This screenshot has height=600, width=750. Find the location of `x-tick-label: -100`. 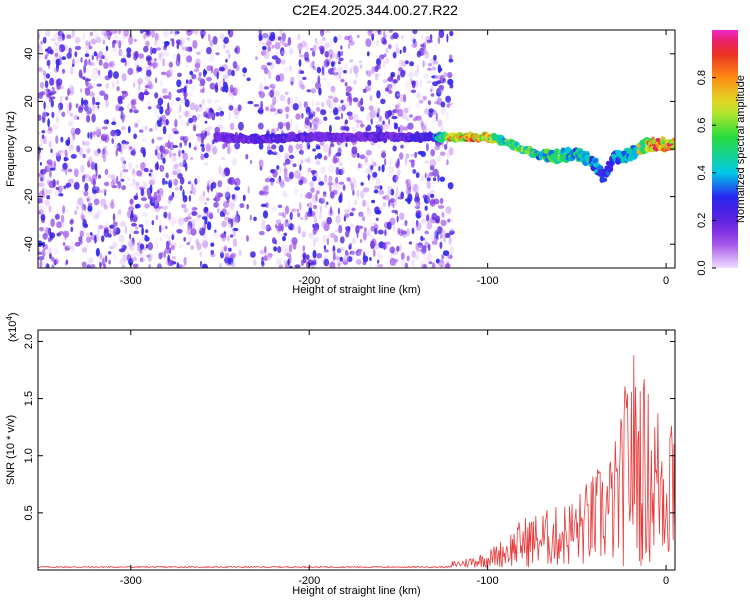

x-tick-label: -100 is located at coordinates (488, 581).